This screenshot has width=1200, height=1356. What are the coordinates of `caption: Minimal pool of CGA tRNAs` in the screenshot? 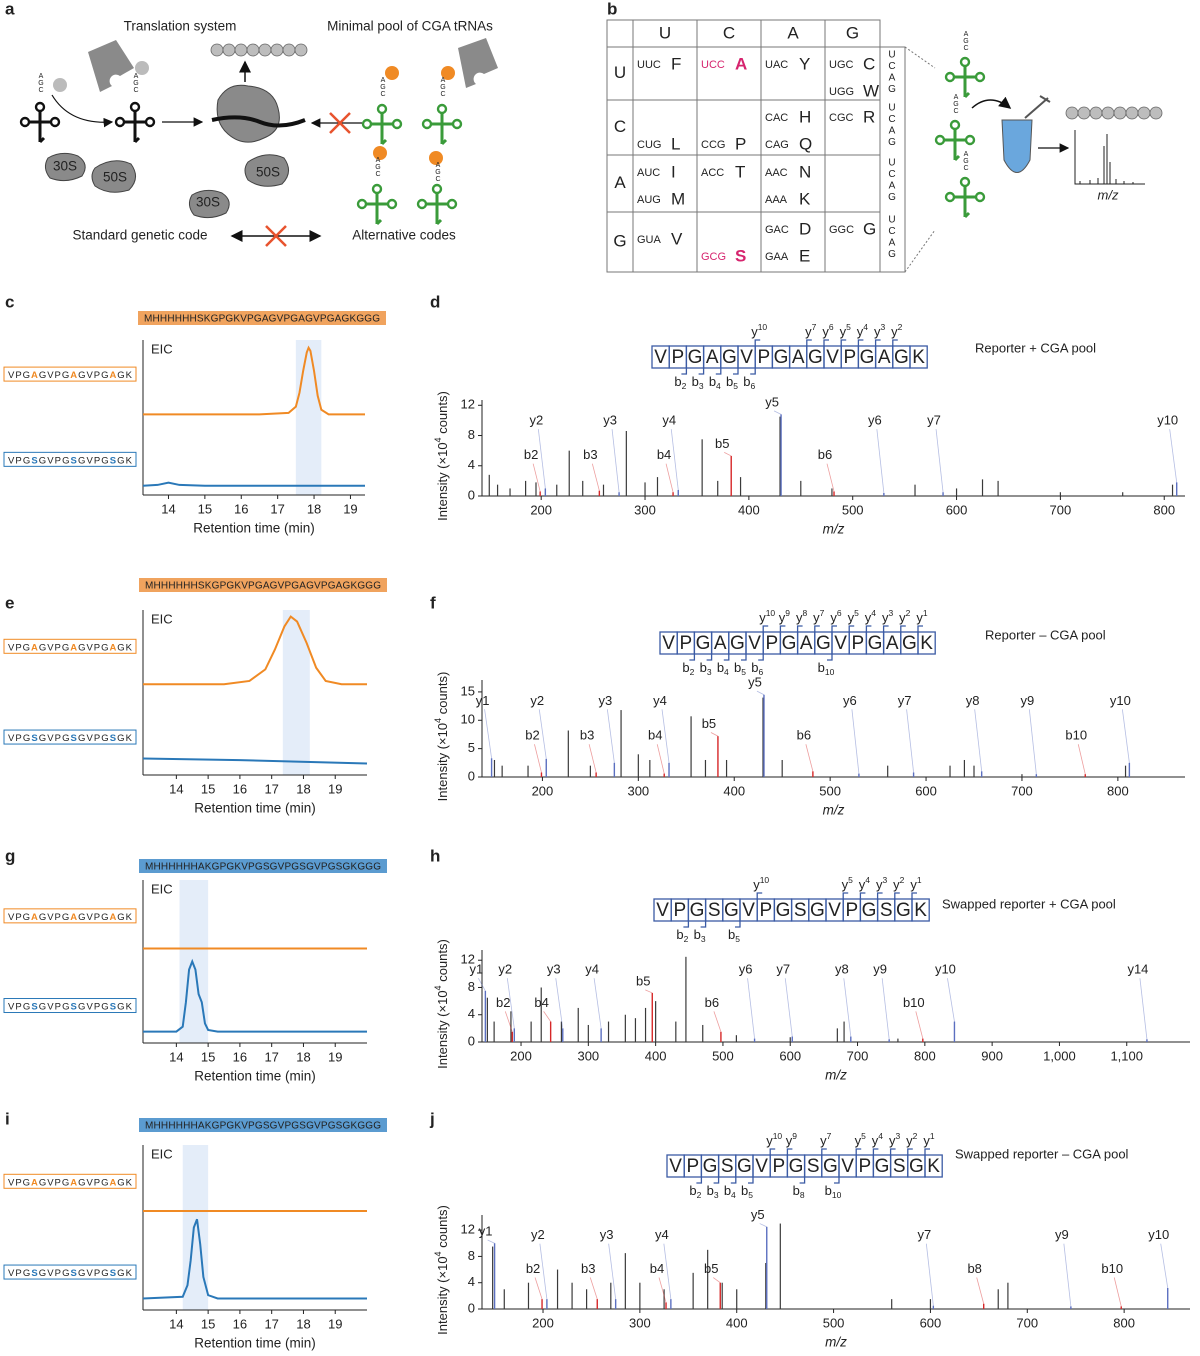 It's located at (410, 26).